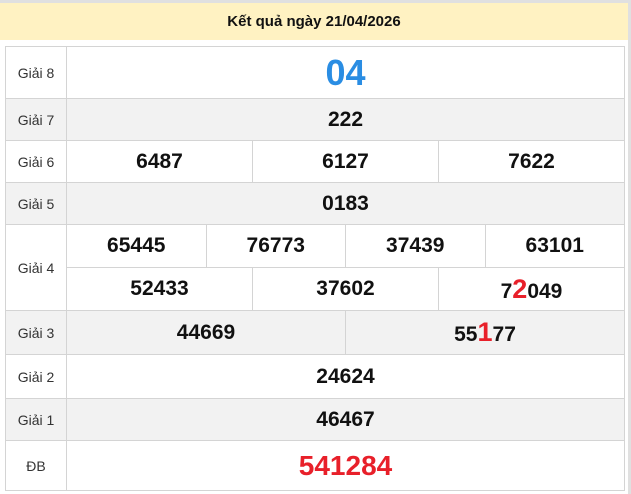 The width and height of the screenshot is (631, 494). I want to click on row-giai-1: Giải 1 46467, so click(315, 419).